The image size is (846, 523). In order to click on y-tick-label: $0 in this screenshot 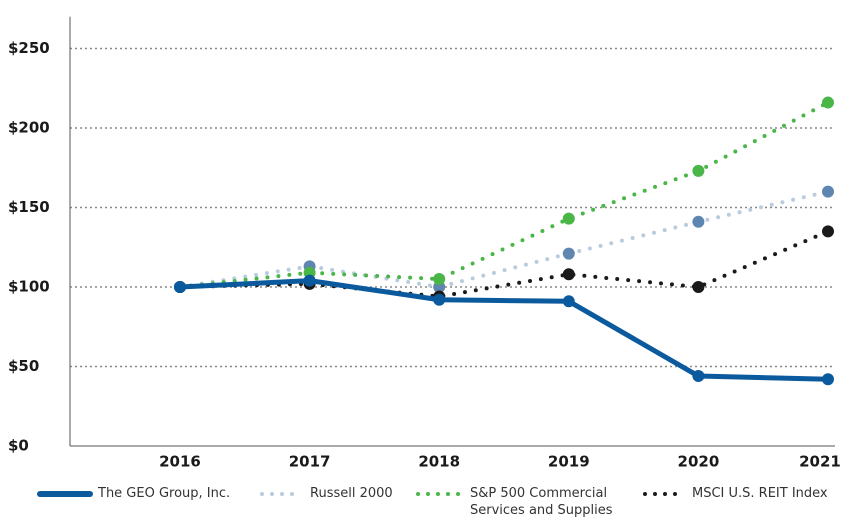, I will do `click(18, 446)`.